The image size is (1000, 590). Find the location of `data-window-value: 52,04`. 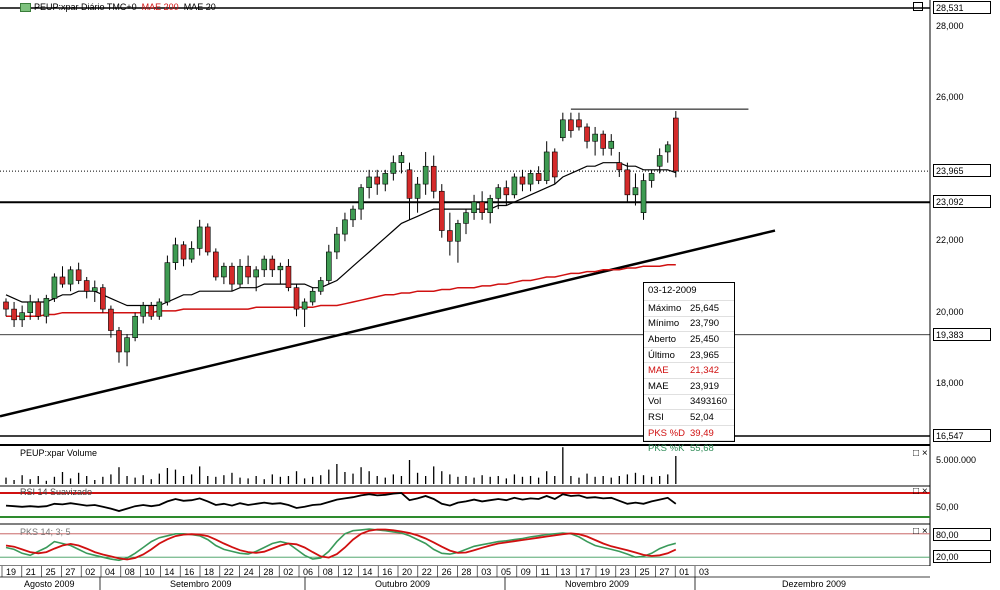

data-window-value: 52,04 is located at coordinates (702, 417).